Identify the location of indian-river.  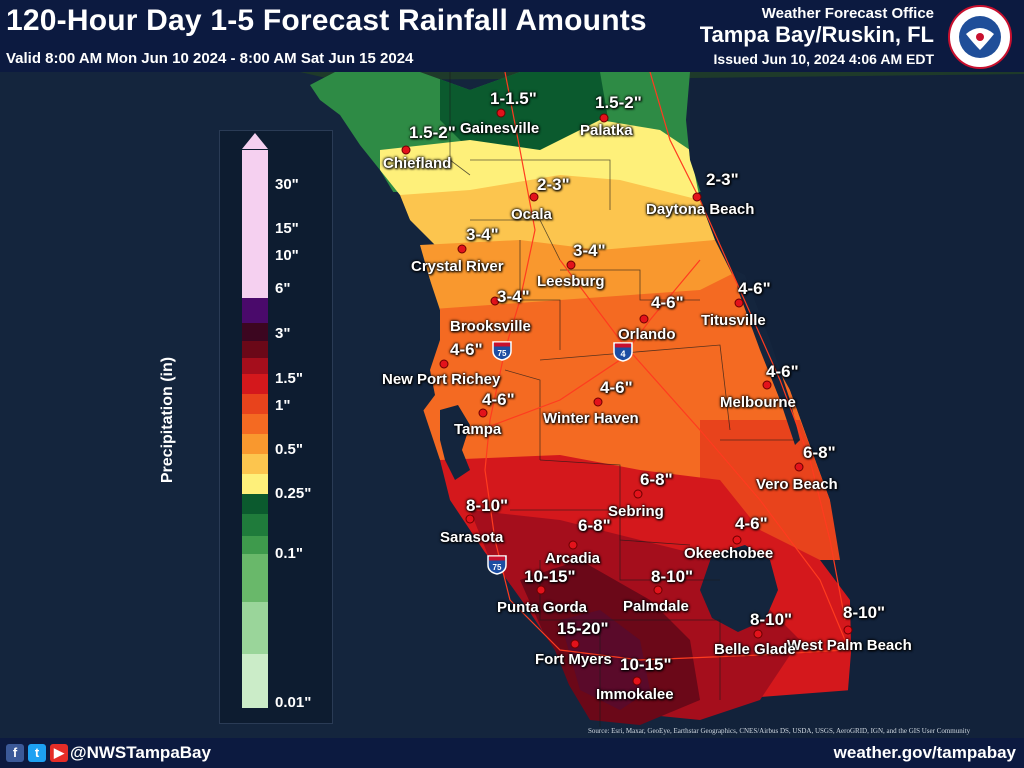
(767, 357).